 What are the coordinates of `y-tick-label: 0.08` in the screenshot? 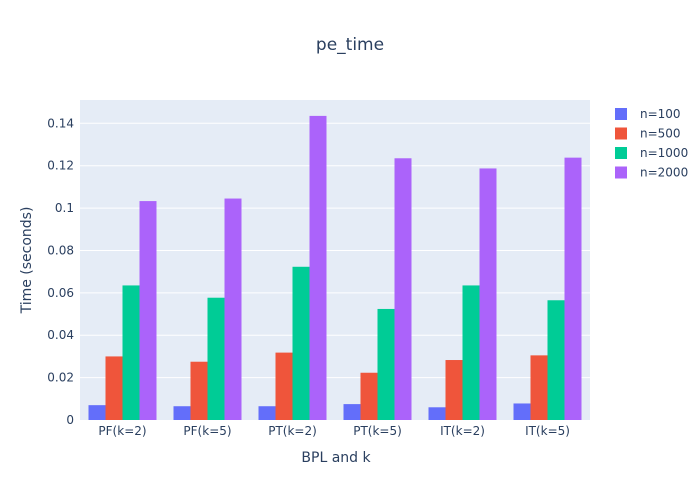 It's located at (60, 250).